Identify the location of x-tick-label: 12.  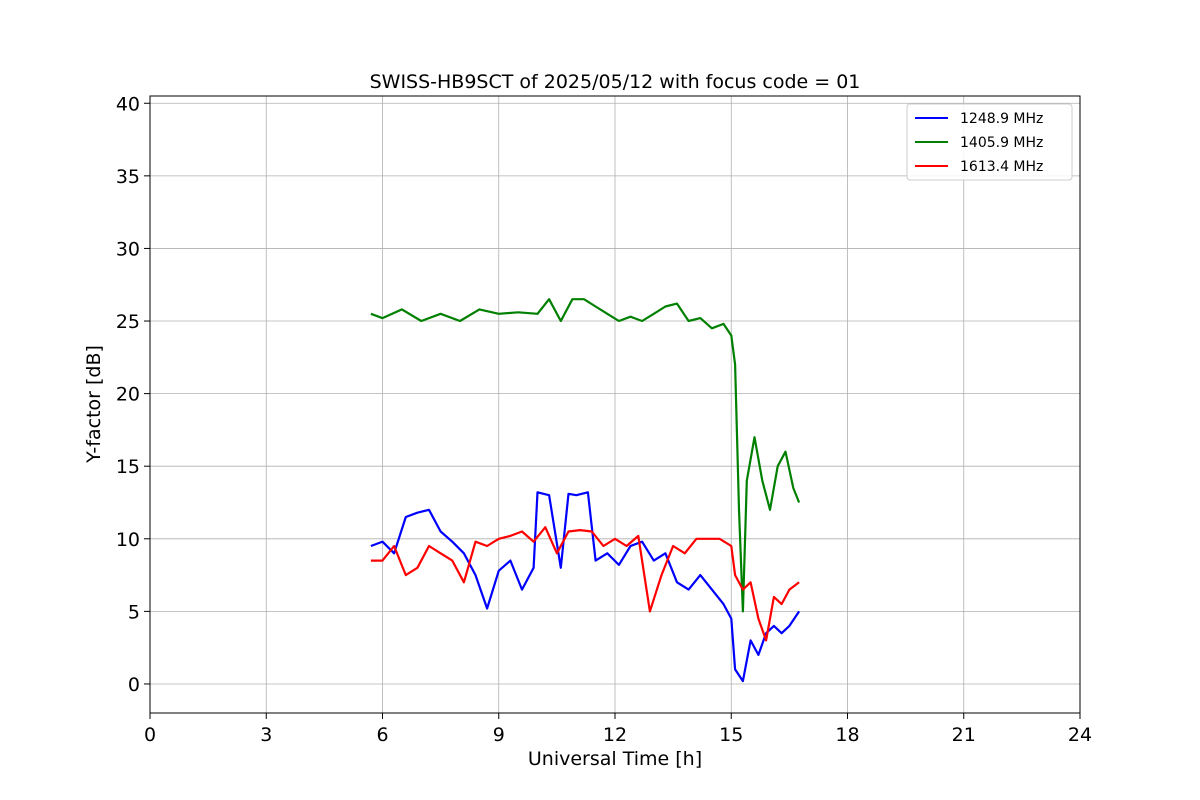
(615, 735).